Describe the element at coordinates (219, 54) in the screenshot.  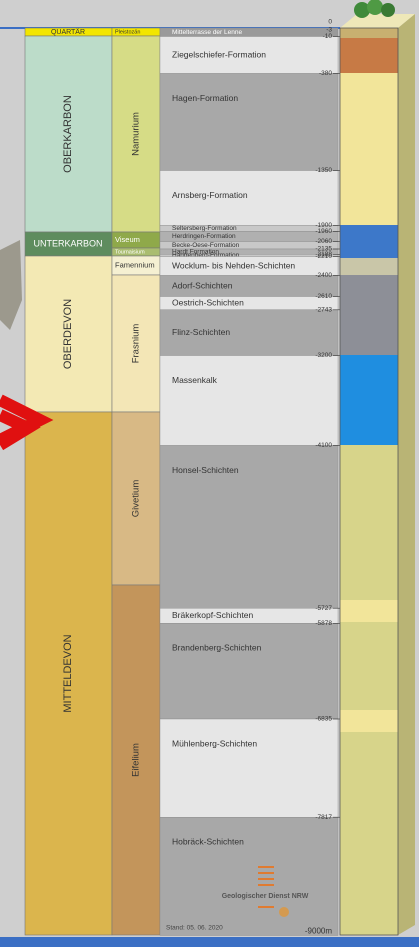
I see `formation-label: Ziegelschiefer-Formation` at that location.